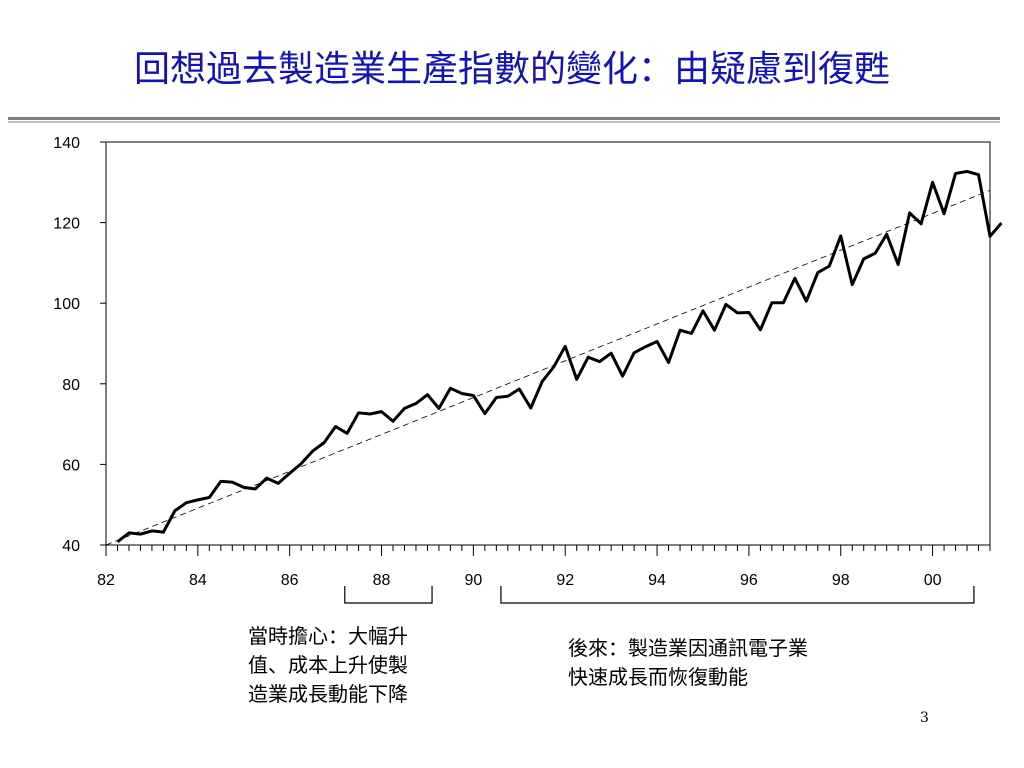  Describe the element at coordinates (933, 580) in the screenshot. I see `x-tick-label: 00` at that location.